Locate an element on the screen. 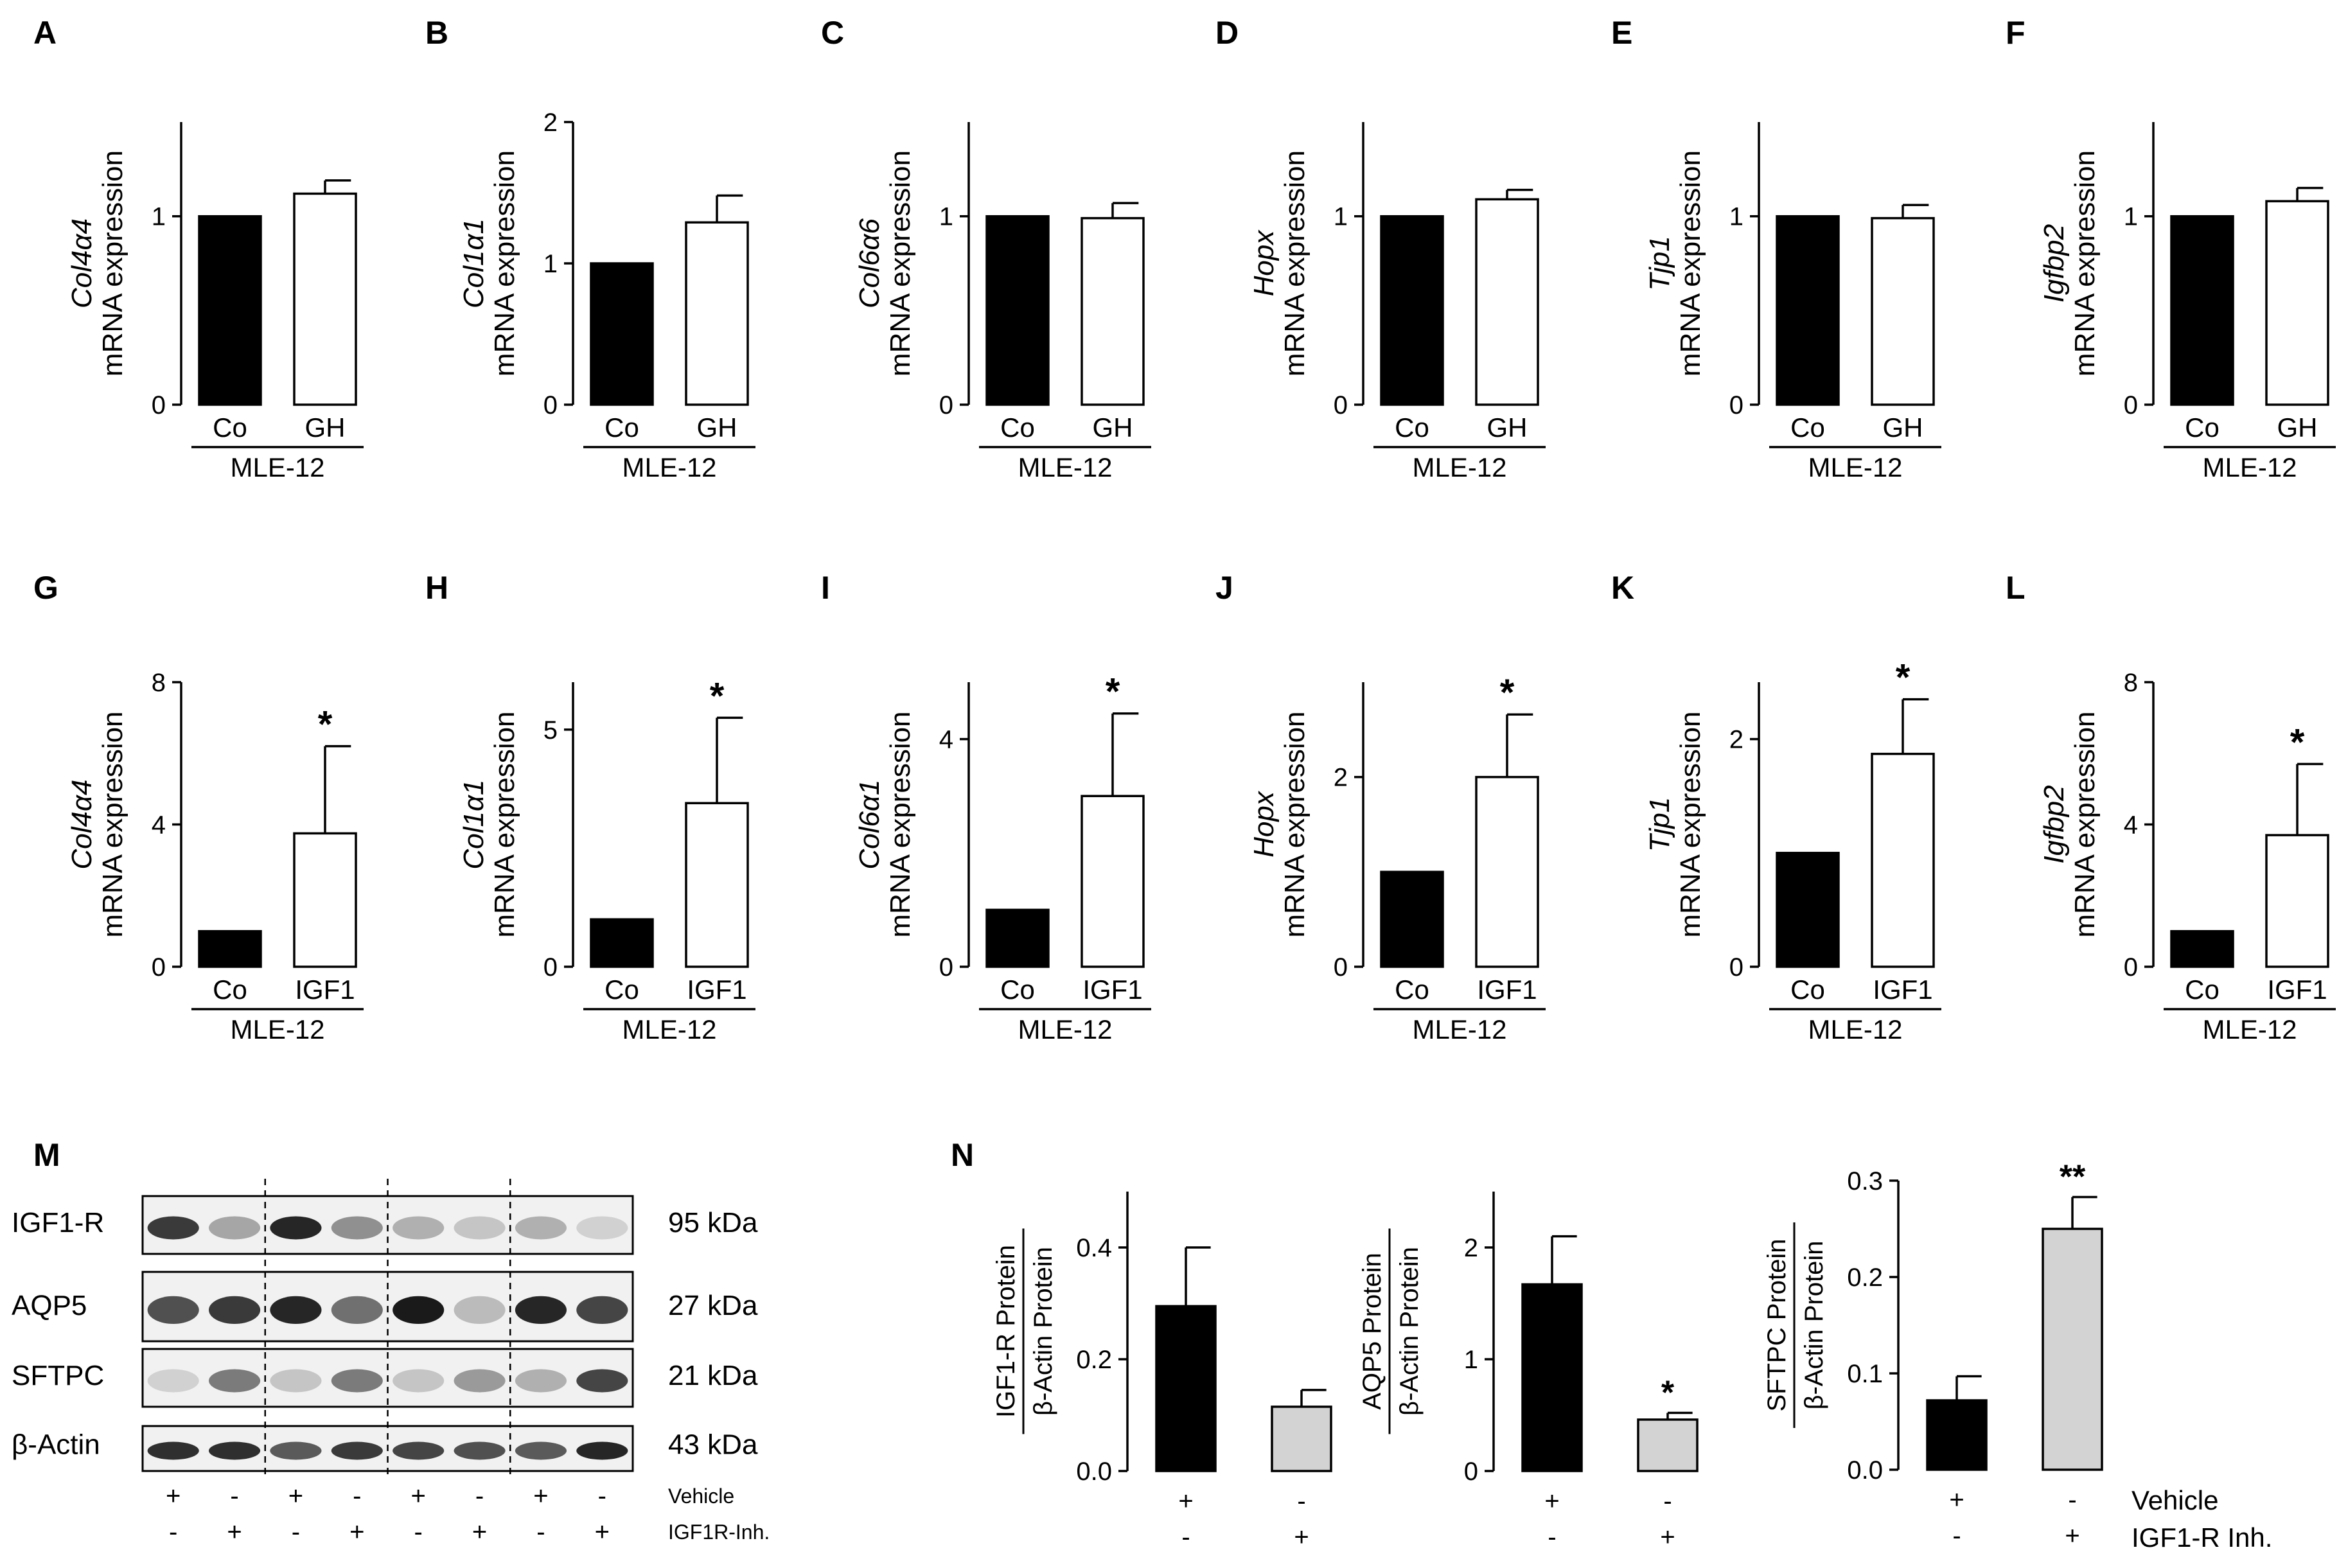 This screenshot has width=2339, height=1568. treatment-N1-0-0: + is located at coordinates (1185, 1501).